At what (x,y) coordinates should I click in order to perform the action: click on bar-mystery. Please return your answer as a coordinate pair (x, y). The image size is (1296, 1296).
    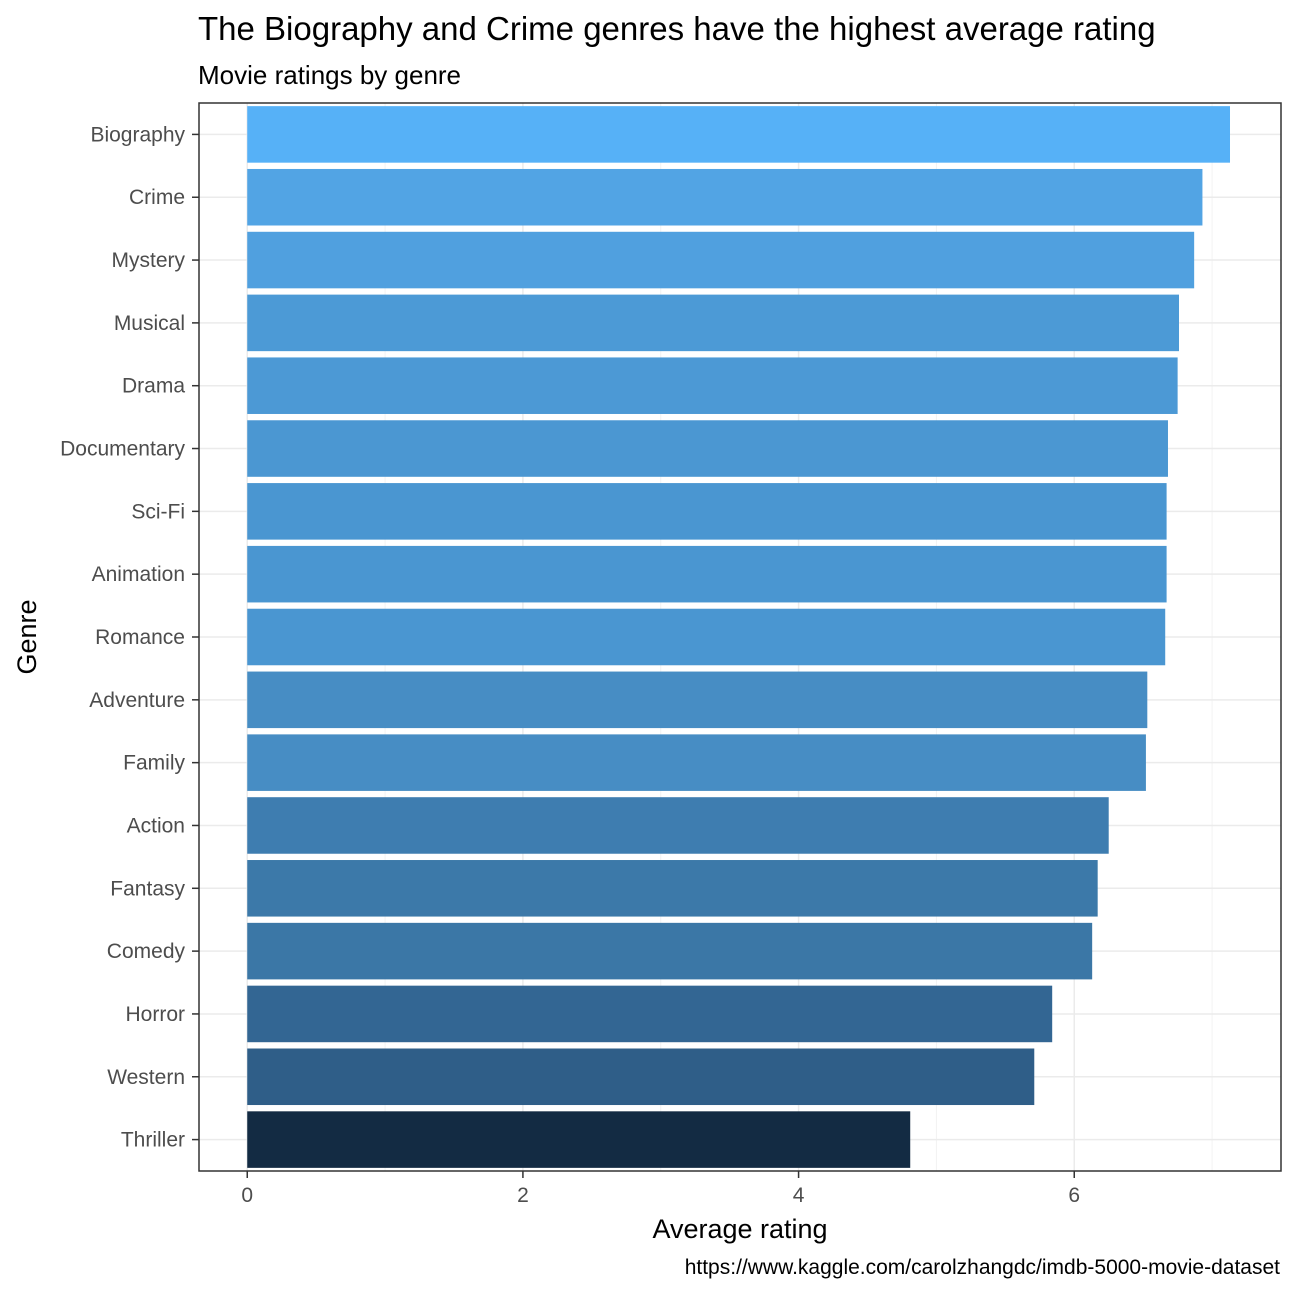
    Looking at the image, I should click on (721, 260).